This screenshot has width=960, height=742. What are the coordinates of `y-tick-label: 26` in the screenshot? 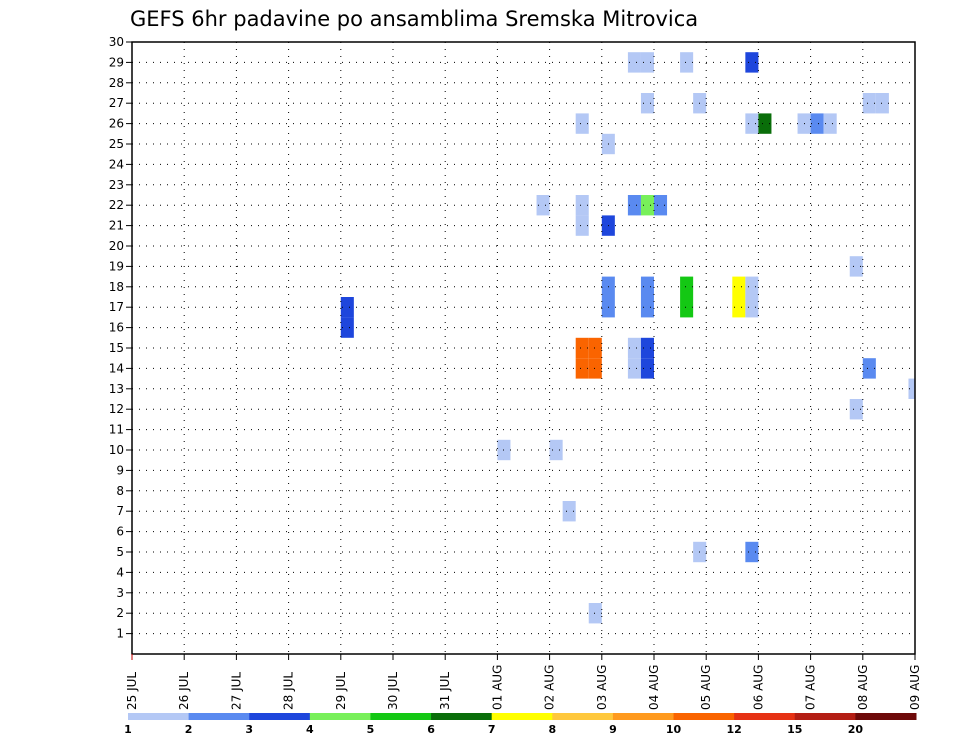 It's located at (116, 124).